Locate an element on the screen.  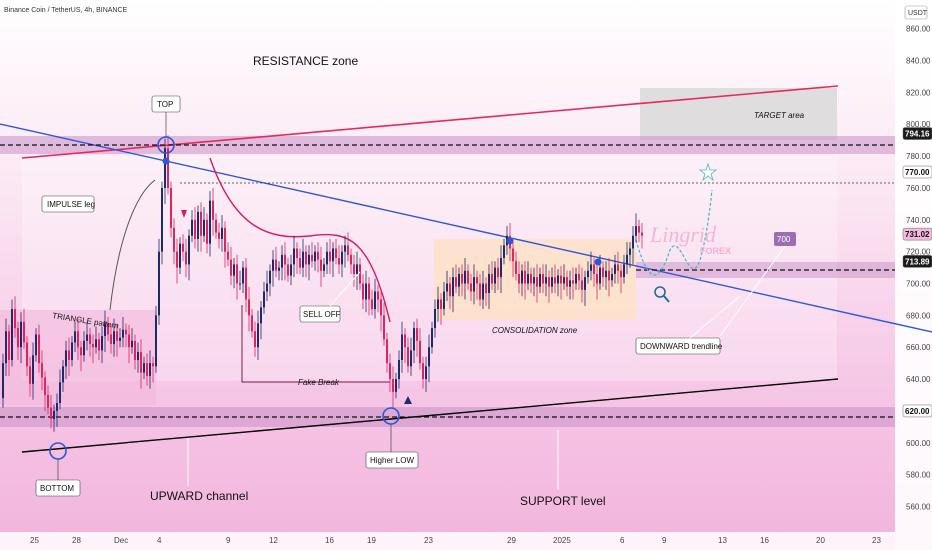
sell-off-label: SELL OFF is located at coordinates (322, 314).